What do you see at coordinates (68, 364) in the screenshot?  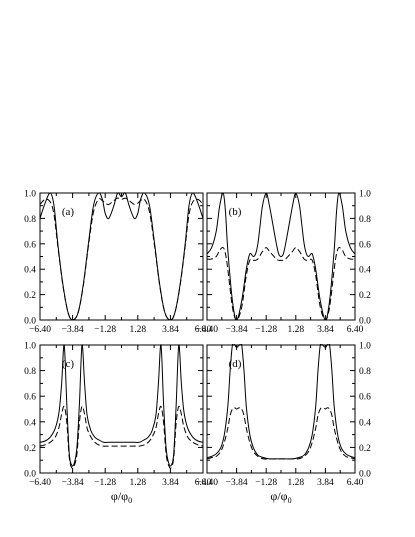 I see `panel-label: (c)` at bounding box center [68, 364].